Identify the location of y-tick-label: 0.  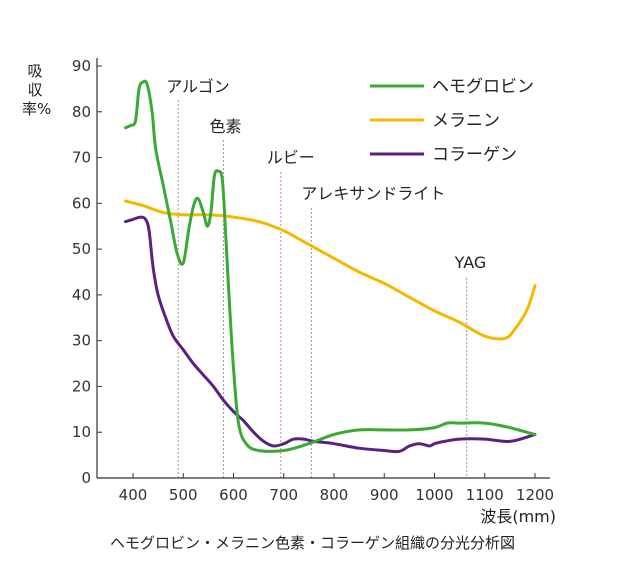
(86, 478).